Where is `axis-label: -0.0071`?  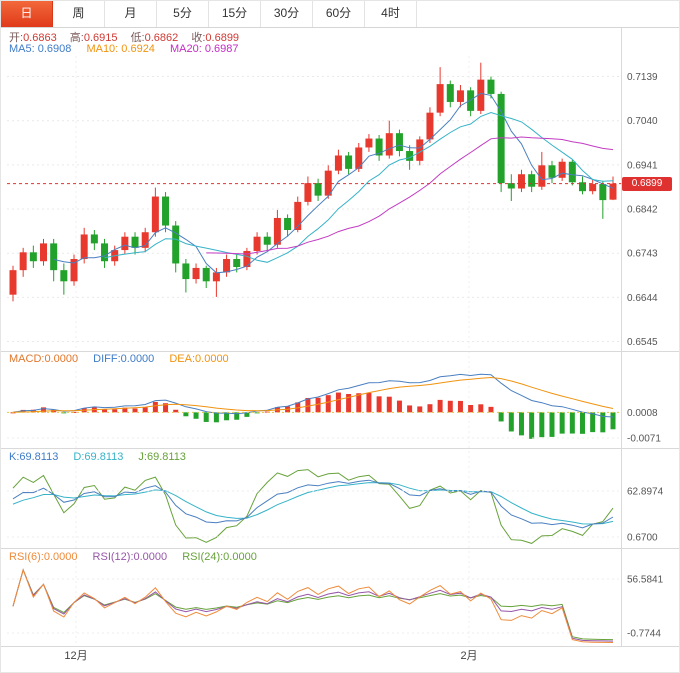 axis-label: -0.0071 is located at coordinates (644, 439).